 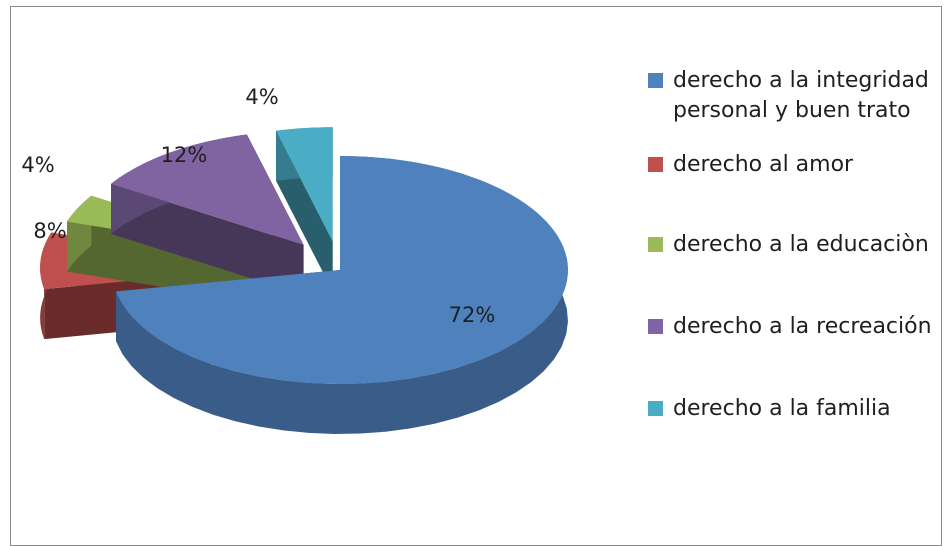 I want to click on legend-label: derecho a la recreación, so click(x=802, y=326).